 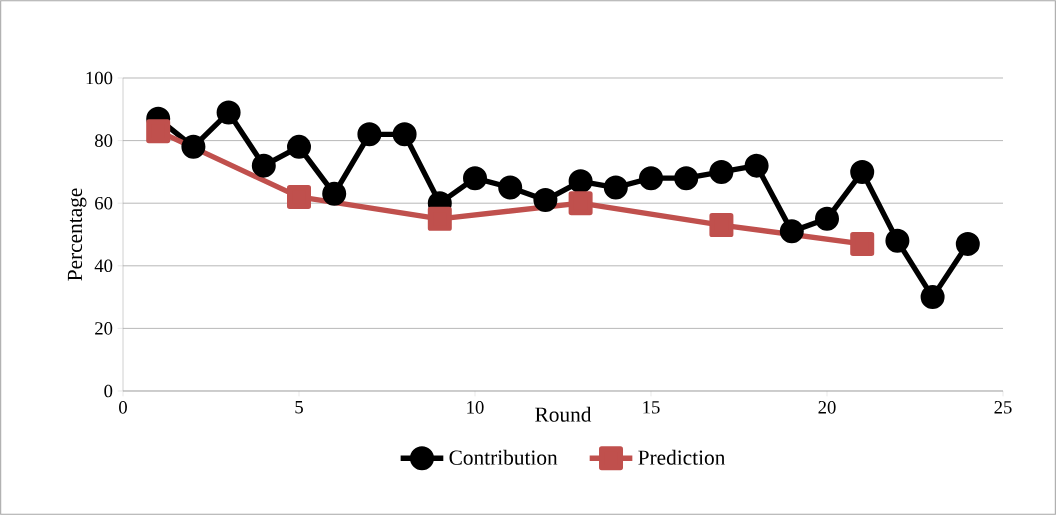 What do you see at coordinates (503, 457) in the screenshot?
I see `legend-label: Contribution` at bounding box center [503, 457].